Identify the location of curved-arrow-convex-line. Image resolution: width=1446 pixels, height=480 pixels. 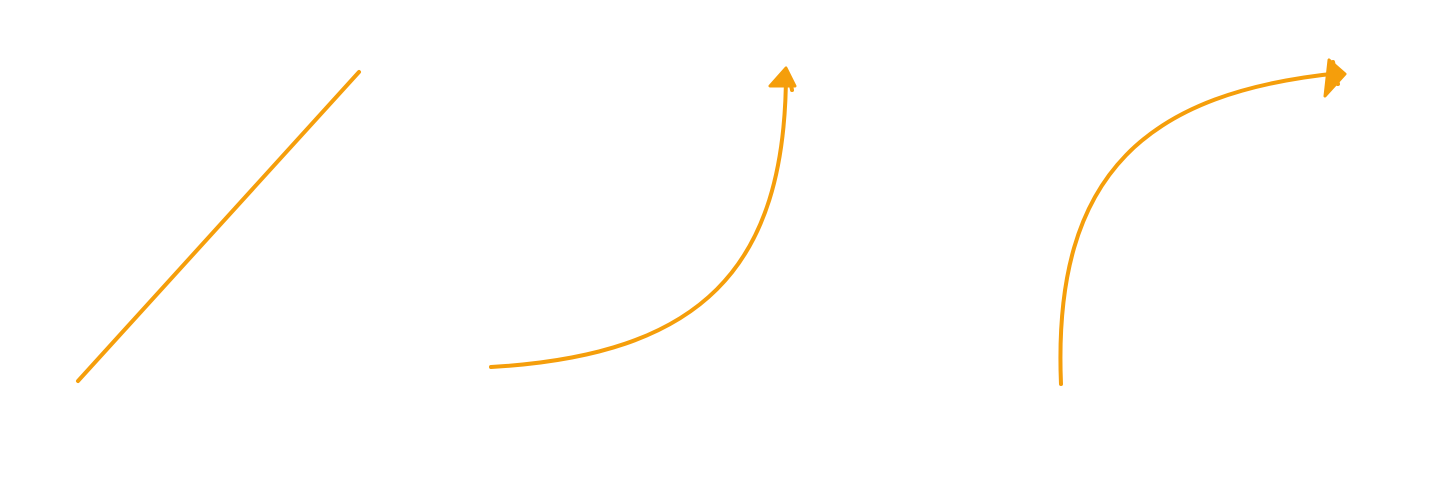
(1200, 228).